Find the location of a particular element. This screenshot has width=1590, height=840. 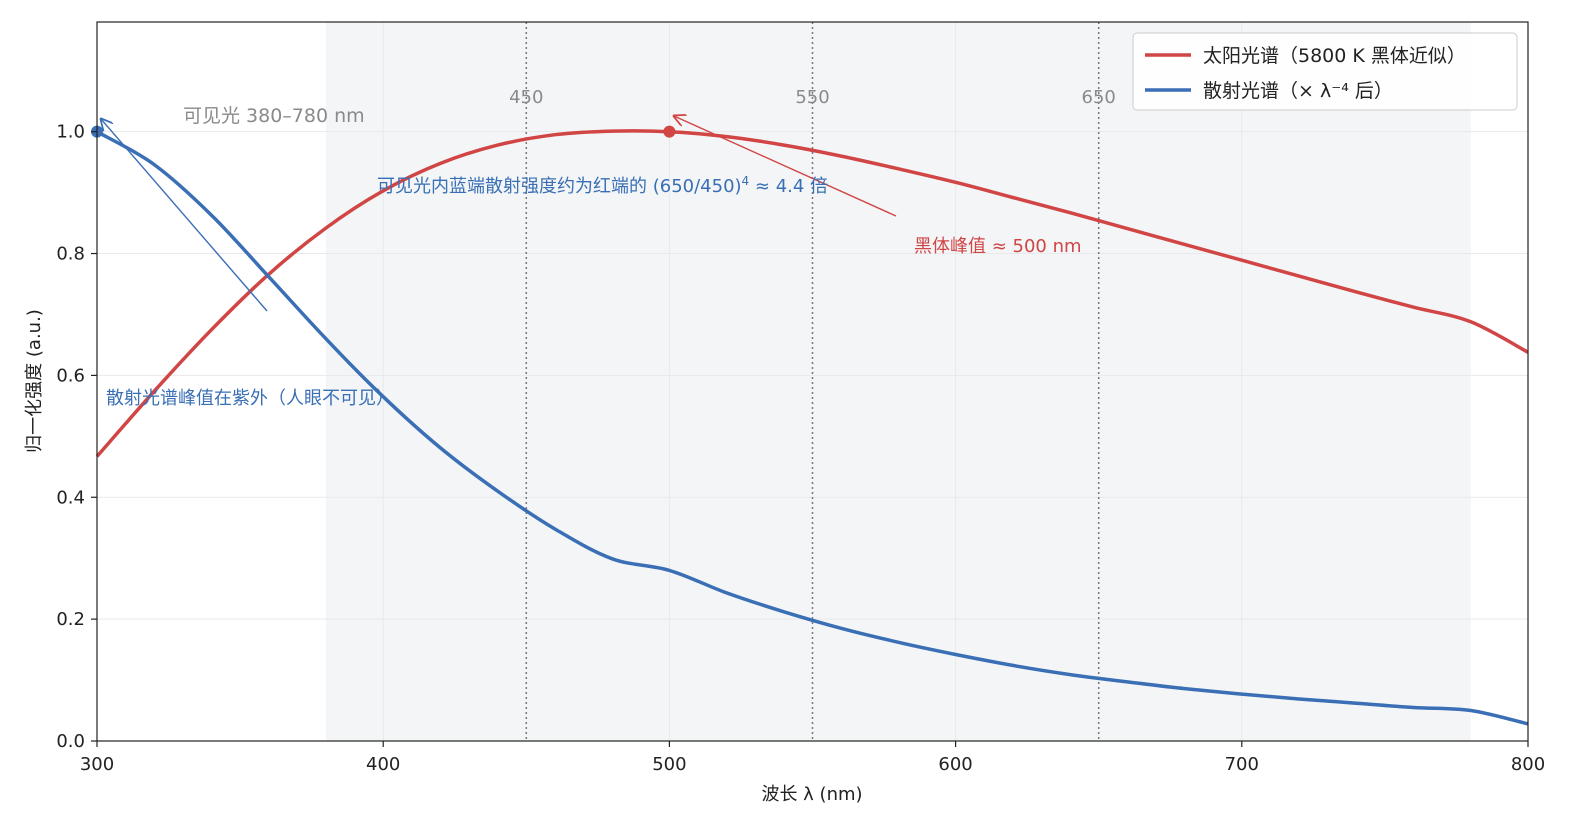

legend-box is located at coordinates (1325, 71).